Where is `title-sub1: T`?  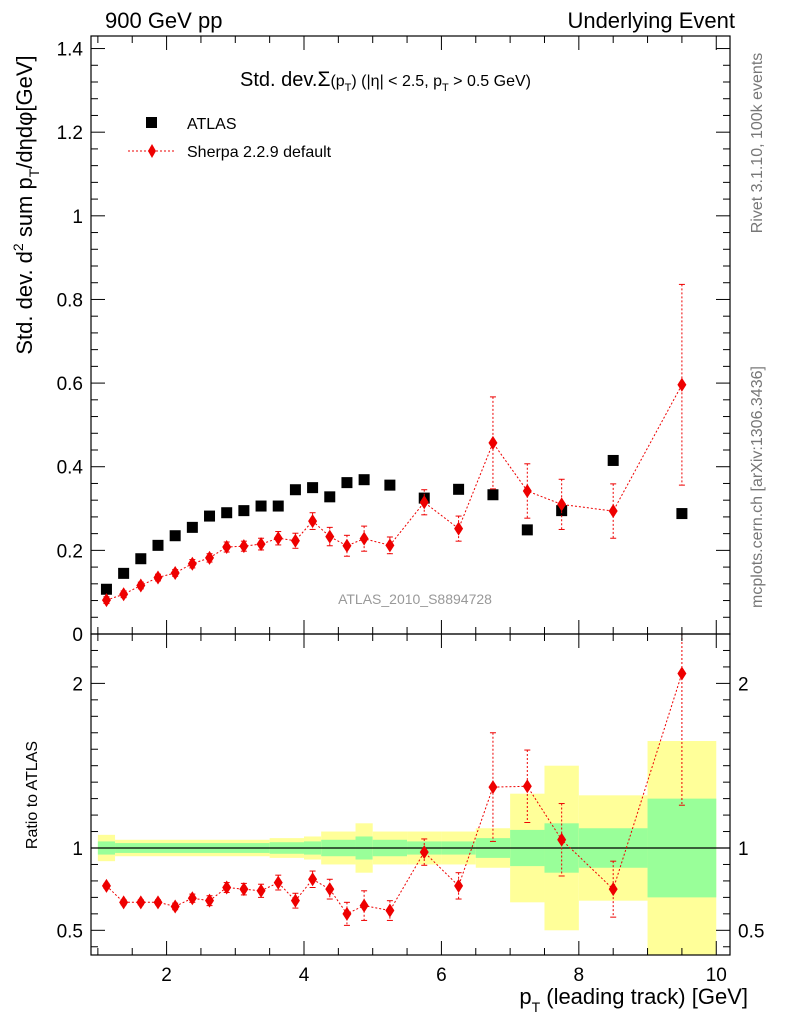 title-sub1: T is located at coordinates (348, 88).